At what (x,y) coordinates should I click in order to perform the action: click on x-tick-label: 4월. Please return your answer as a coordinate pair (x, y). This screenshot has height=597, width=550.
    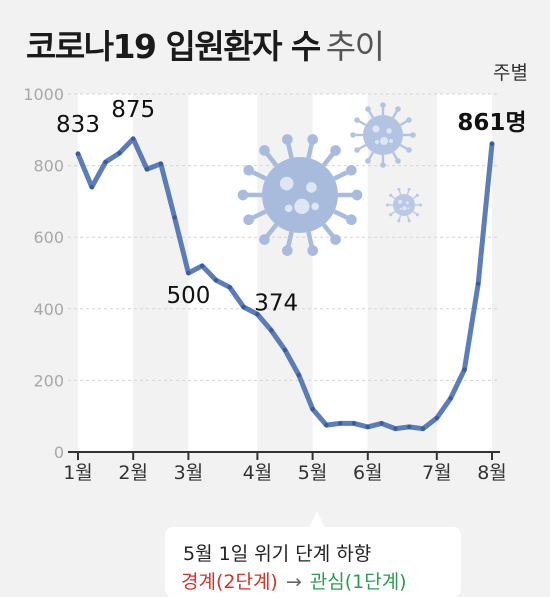
    Looking at the image, I should click on (258, 473).